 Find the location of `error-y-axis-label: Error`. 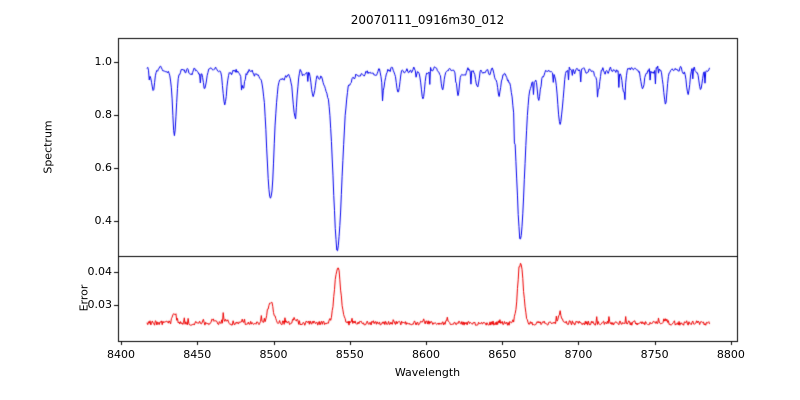

error-y-axis-label: Error is located at coordinates (84, 298).